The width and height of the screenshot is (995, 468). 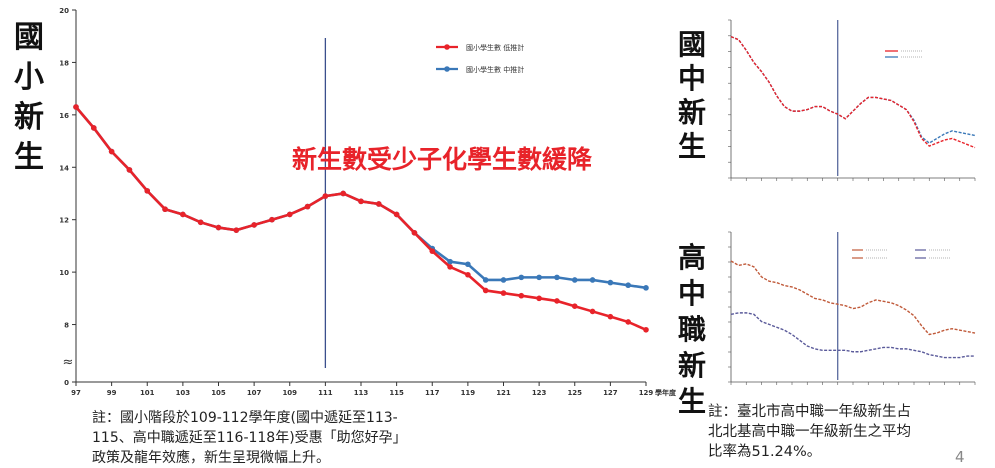 I want to click on junior-new-students-label: 國 中 新 生, so click(x=692, y=96).